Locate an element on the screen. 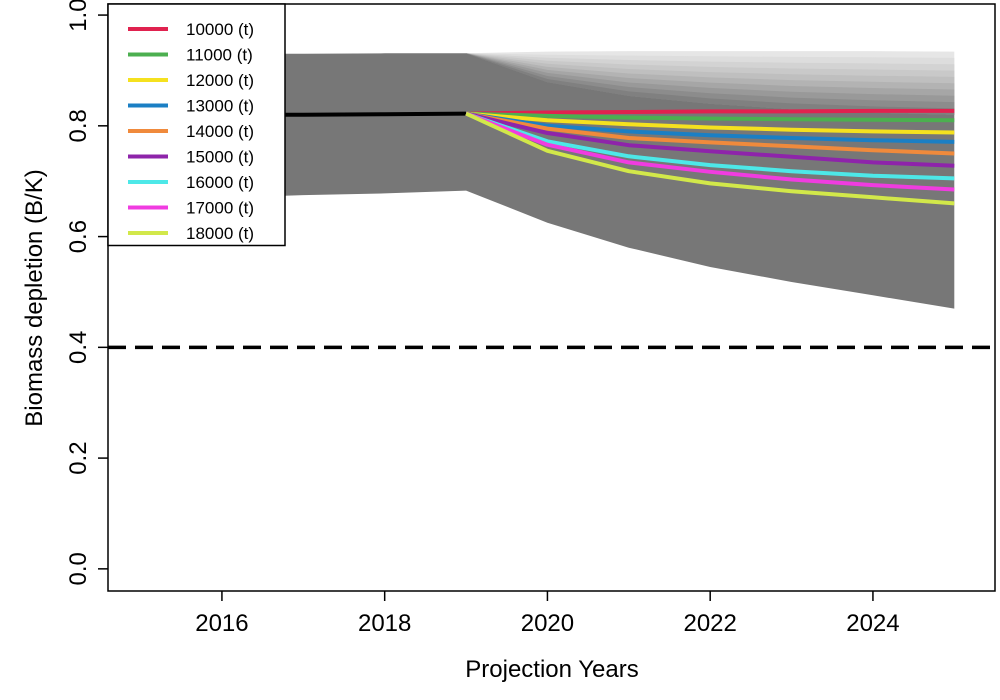  y-tick-label: 0.0 is located at coordinates (78, 568).